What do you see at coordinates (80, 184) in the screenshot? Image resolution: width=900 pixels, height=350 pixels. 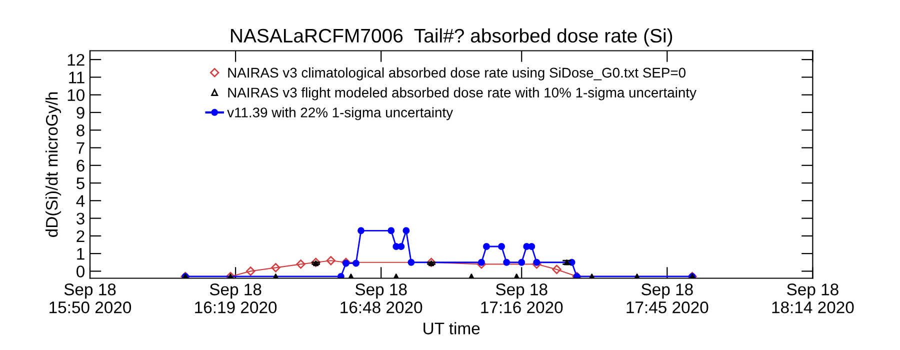 I see `y-tick-label: 5` at bounding box center [80, 184].